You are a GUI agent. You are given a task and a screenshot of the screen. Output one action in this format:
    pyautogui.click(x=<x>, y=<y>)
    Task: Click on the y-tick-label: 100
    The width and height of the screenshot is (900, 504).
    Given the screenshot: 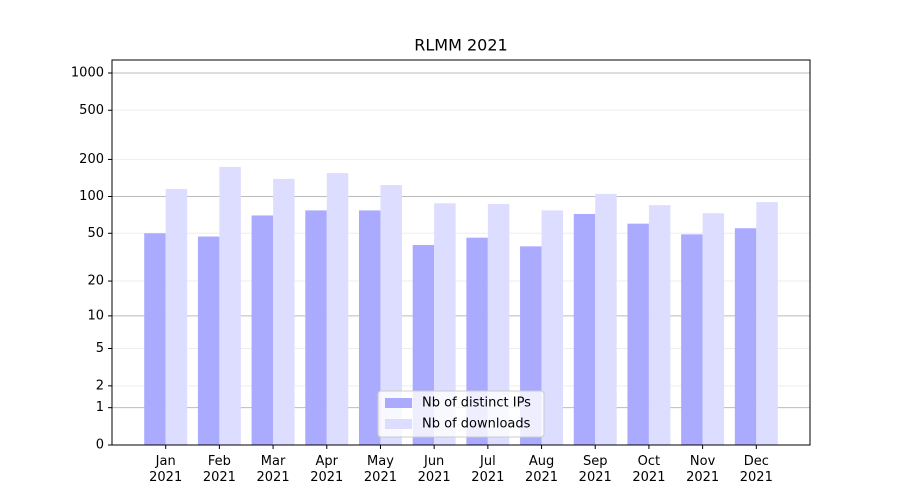 What is the action you would take?
    pyautogui.click(x=91, y=196)
    